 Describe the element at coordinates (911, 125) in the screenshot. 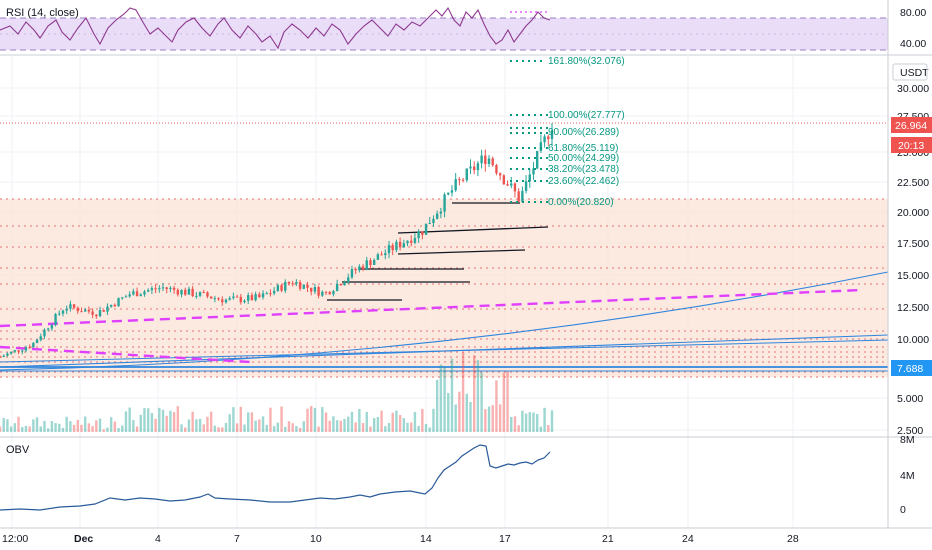

I see `last-price-tag` at that location.